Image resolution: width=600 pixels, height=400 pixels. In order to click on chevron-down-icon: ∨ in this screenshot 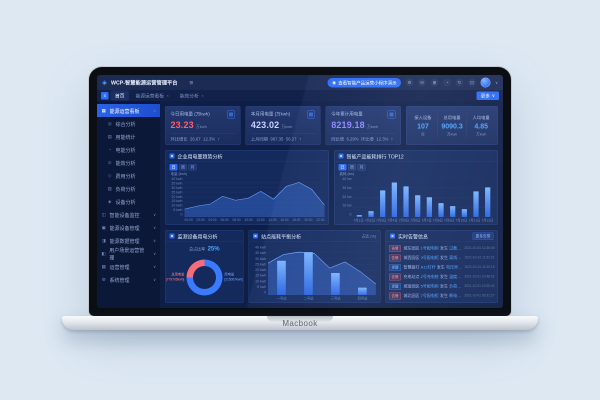, I will do `click(496, 82)`.